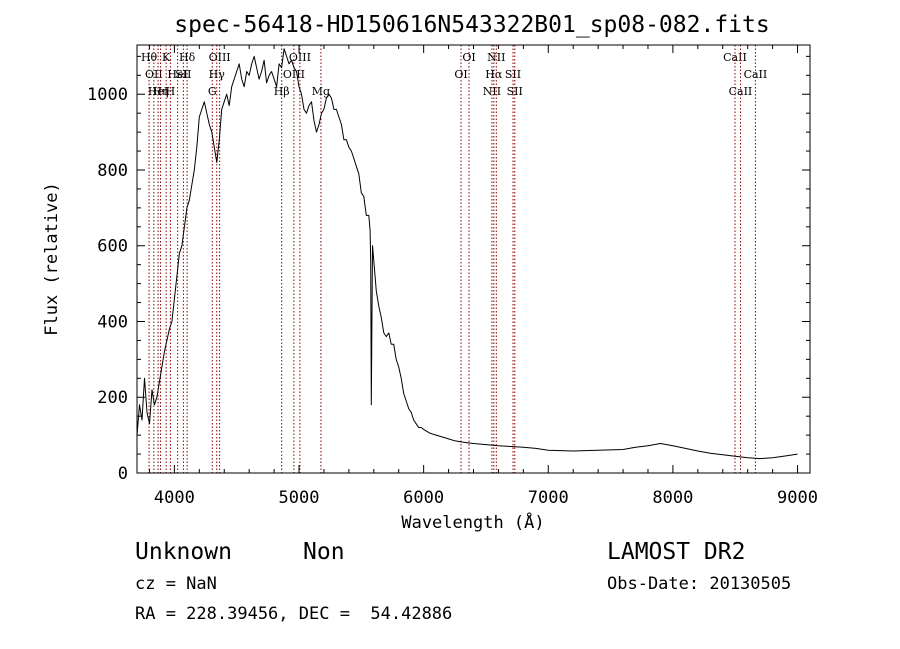  I want to click on x-tick-label-5: 9000, so click(797, 498).